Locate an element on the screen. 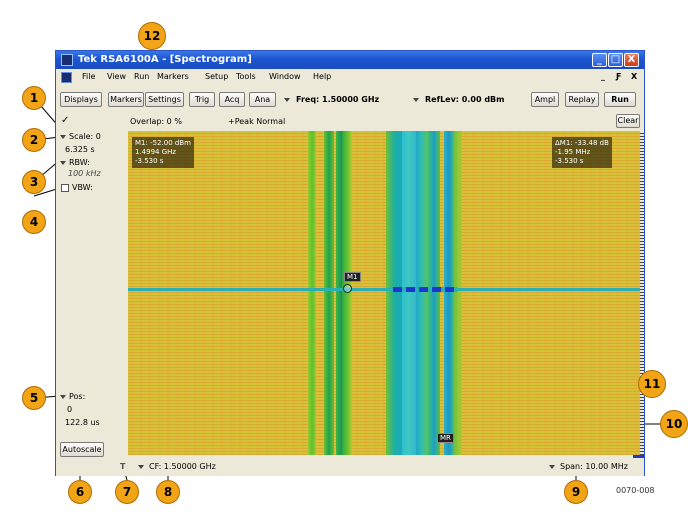  figure-id: 0070-008 is located at coordinates (635, 490).